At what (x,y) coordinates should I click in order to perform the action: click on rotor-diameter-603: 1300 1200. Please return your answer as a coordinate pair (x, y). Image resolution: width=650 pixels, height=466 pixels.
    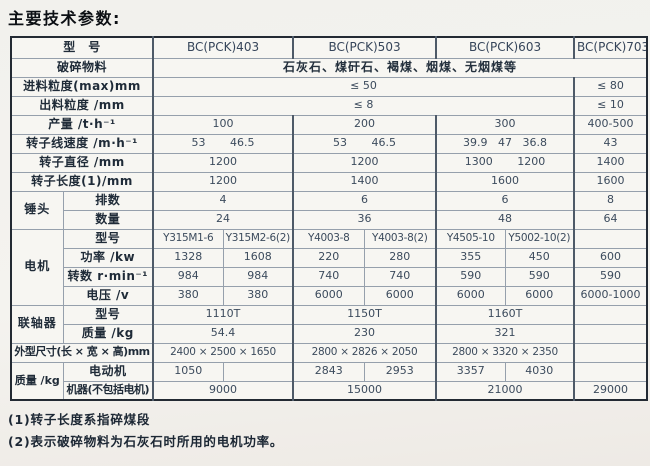
    Looking at the image, I should click on (505, 162).